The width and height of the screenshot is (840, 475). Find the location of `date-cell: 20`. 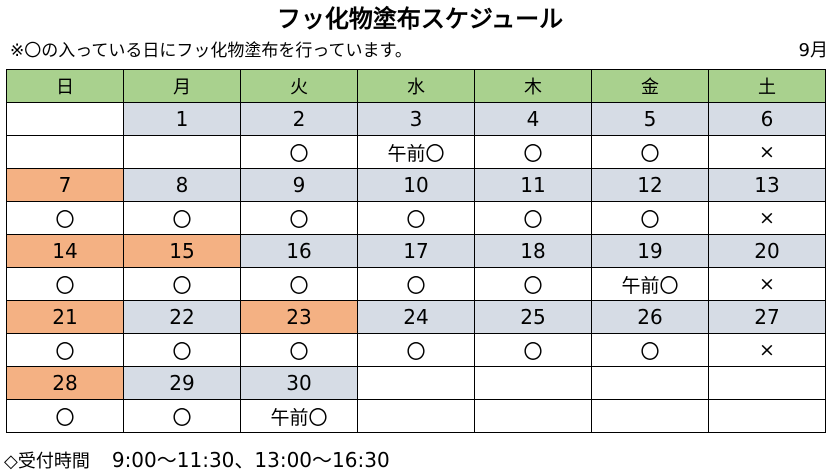

date-cell: 20 is located at coordinates (767, 251).